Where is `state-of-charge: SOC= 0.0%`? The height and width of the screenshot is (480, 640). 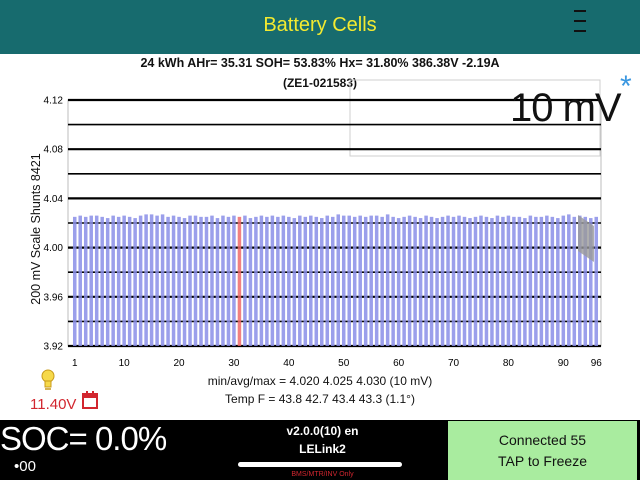
state-of-charge: SOC= 0.0% is located at coordinates (83, 438).